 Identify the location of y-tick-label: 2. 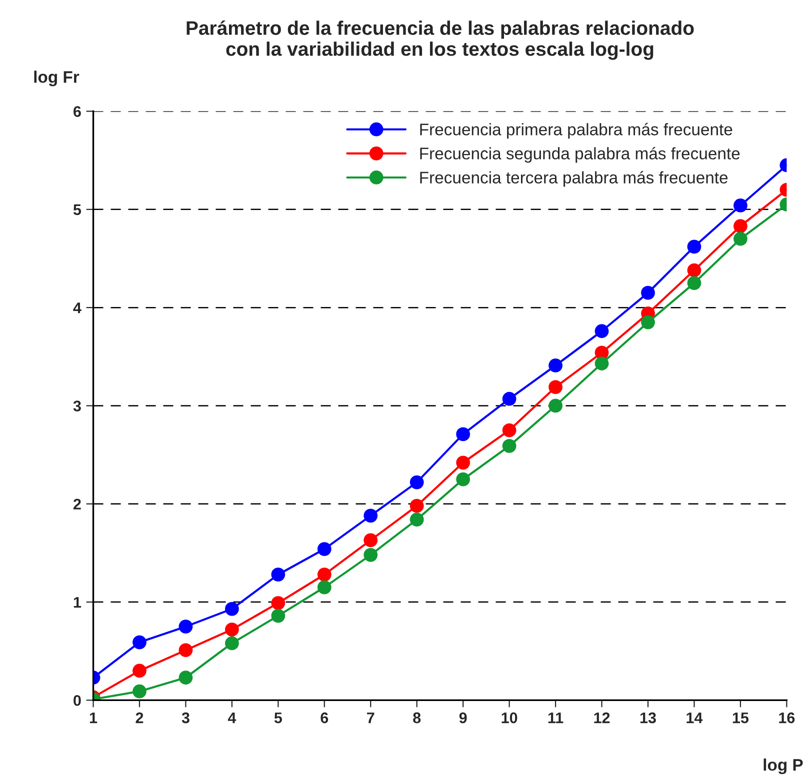
(77, 504).